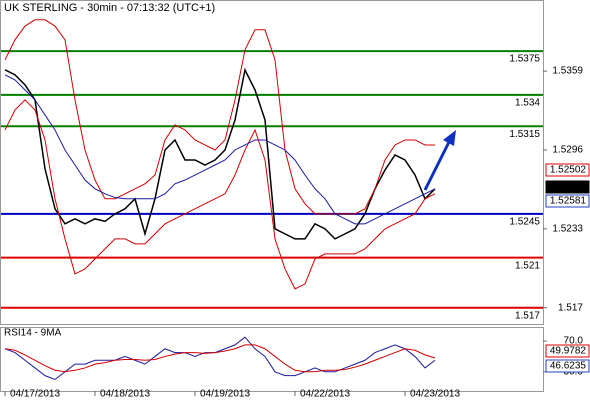 The width and height of the screenshot is (590, 400). Describe the element at coordinates (437, 165) in the screenshot. I see `trend-arrow` at that location.